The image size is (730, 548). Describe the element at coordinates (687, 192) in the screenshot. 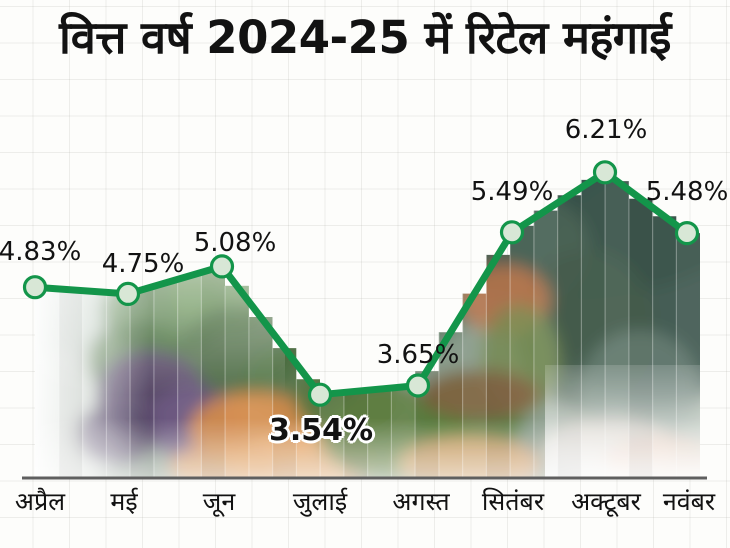

I see `value-label: 5.48%` at that location.